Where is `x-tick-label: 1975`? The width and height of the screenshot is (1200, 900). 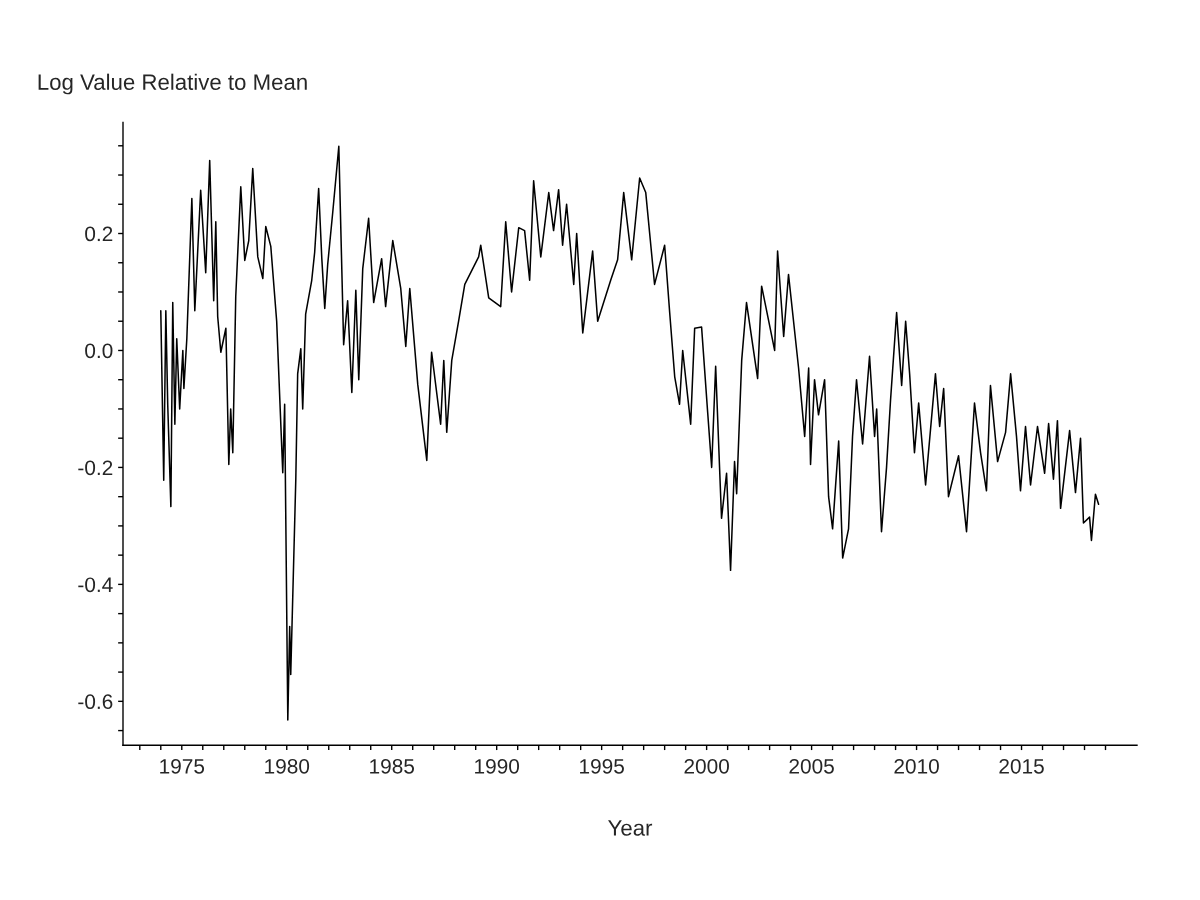 x-tick-label: 1975 is located at coordinates (182, 766).